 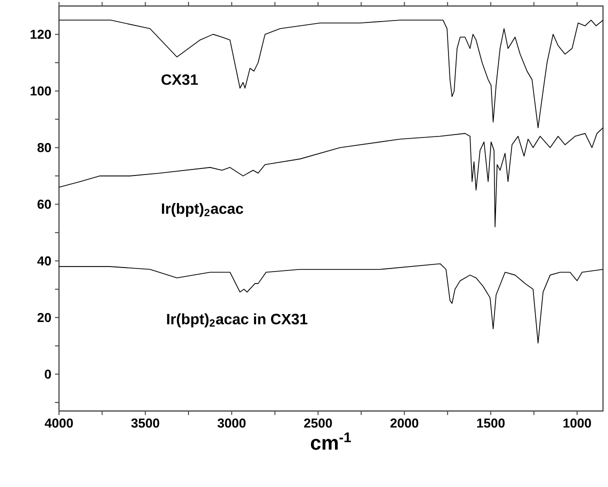 What do you see at coordinates (44, 204) in the screenshot?
I see `y-tick-label: 60` at bounding box center [44, 204].